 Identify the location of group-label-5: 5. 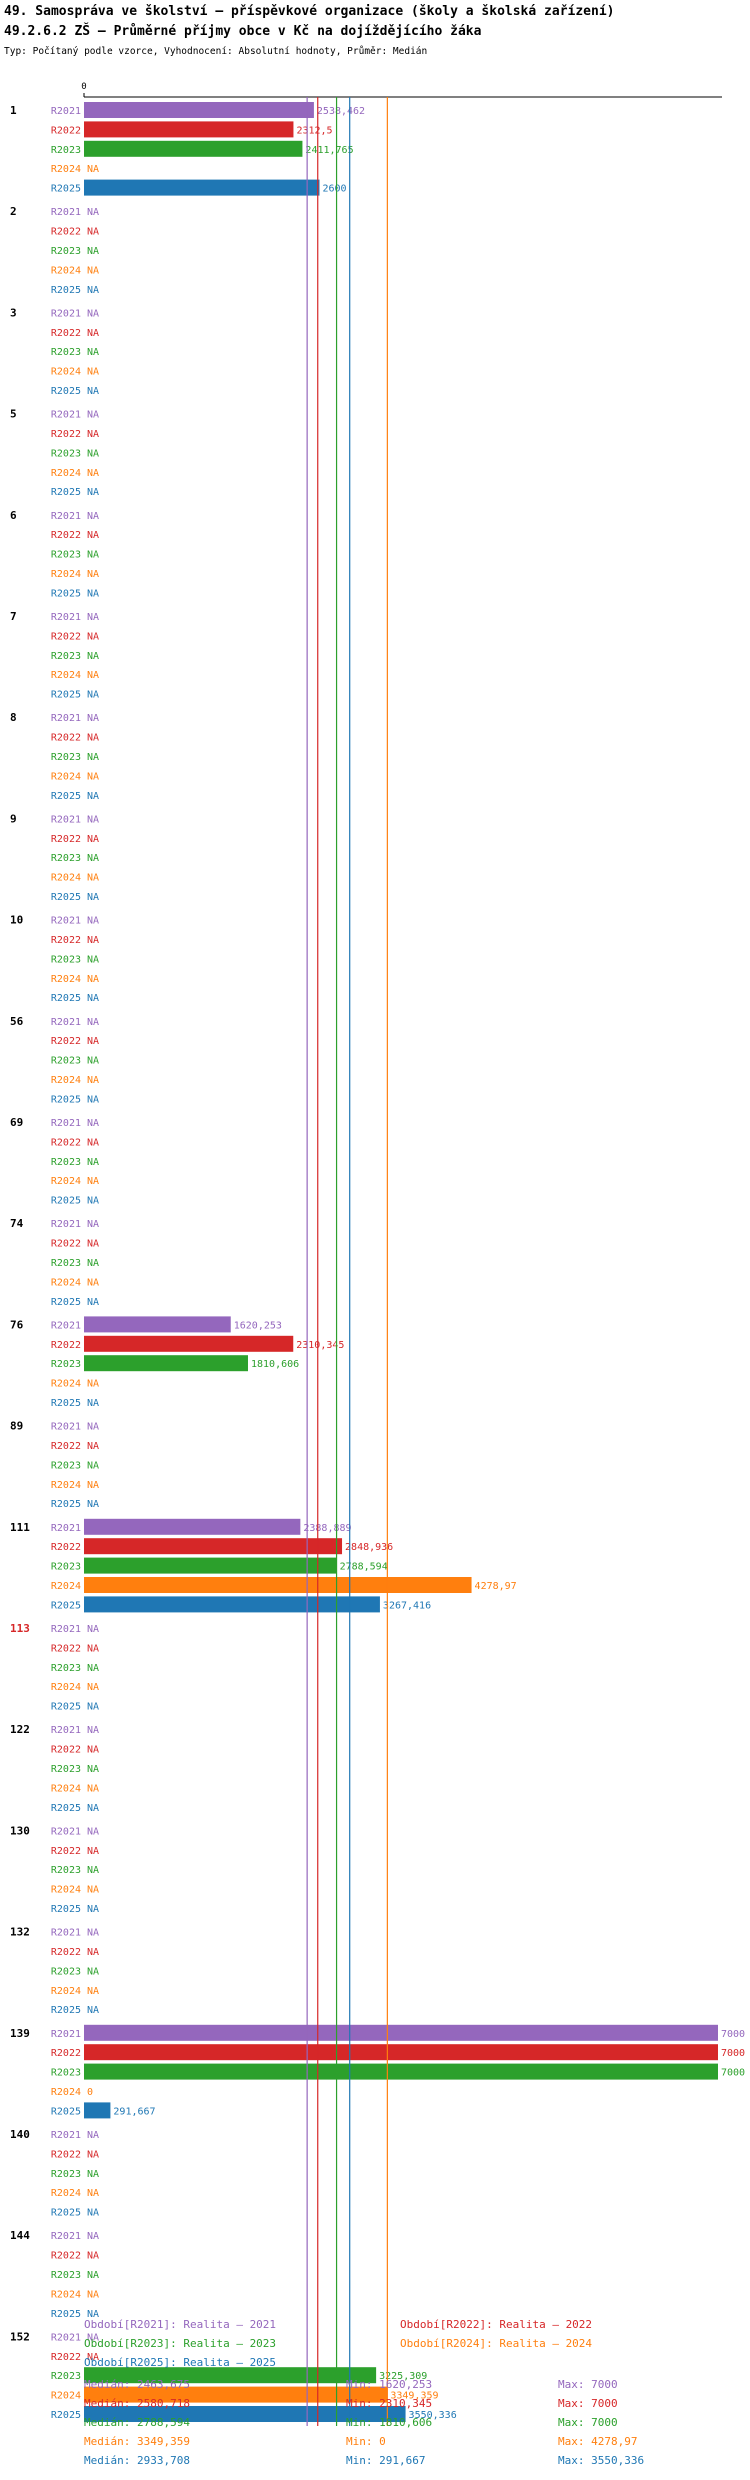
(13, 414).